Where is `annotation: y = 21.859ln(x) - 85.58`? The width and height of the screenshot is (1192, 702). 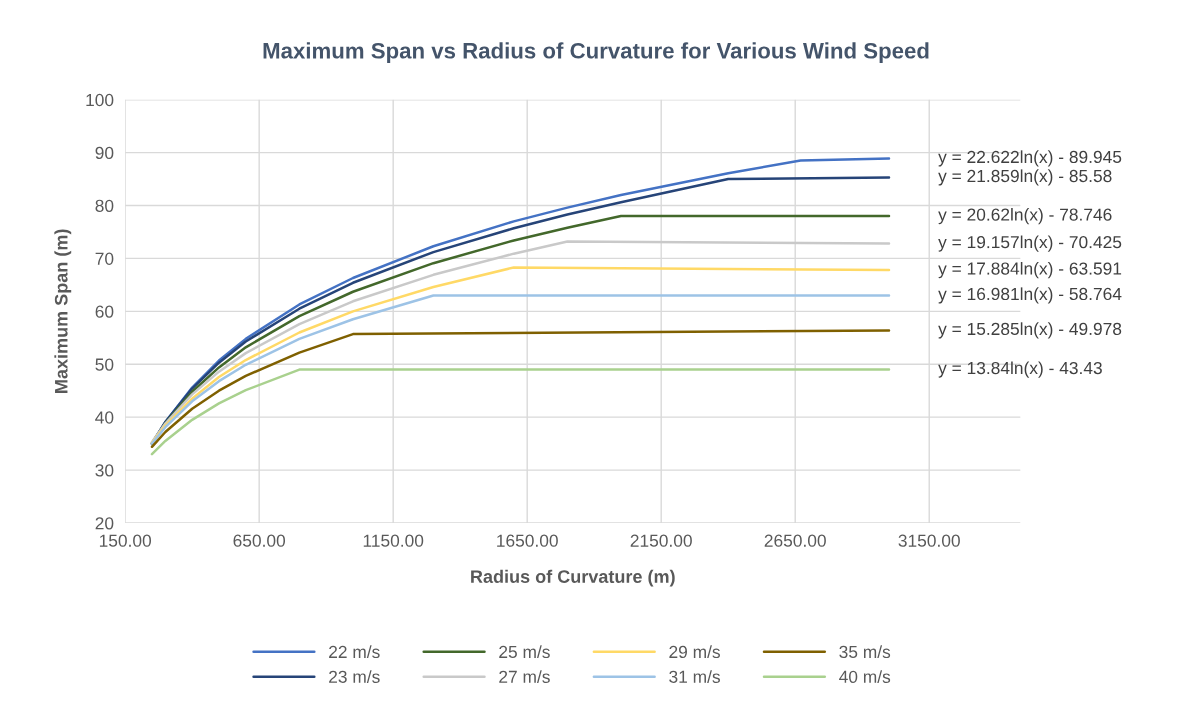 annotation: y = 21.859ln(x) - 85.58 is located at coordinates (1025, 177).